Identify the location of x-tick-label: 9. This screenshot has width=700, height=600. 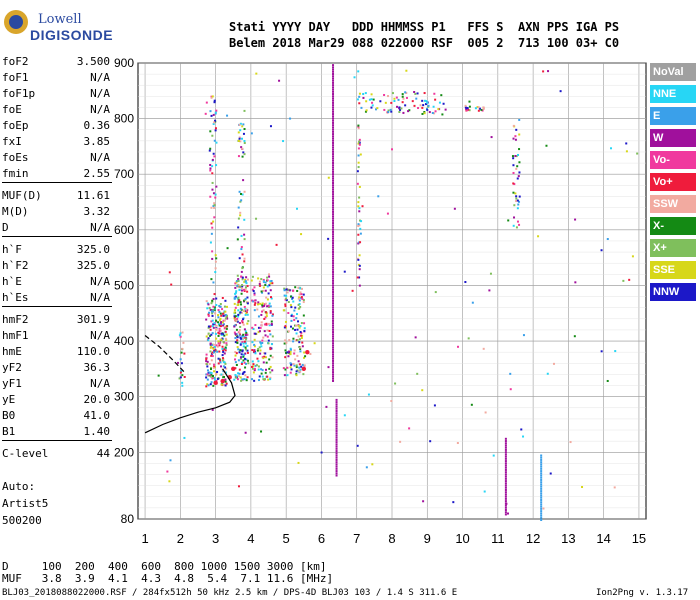
(427, 538).